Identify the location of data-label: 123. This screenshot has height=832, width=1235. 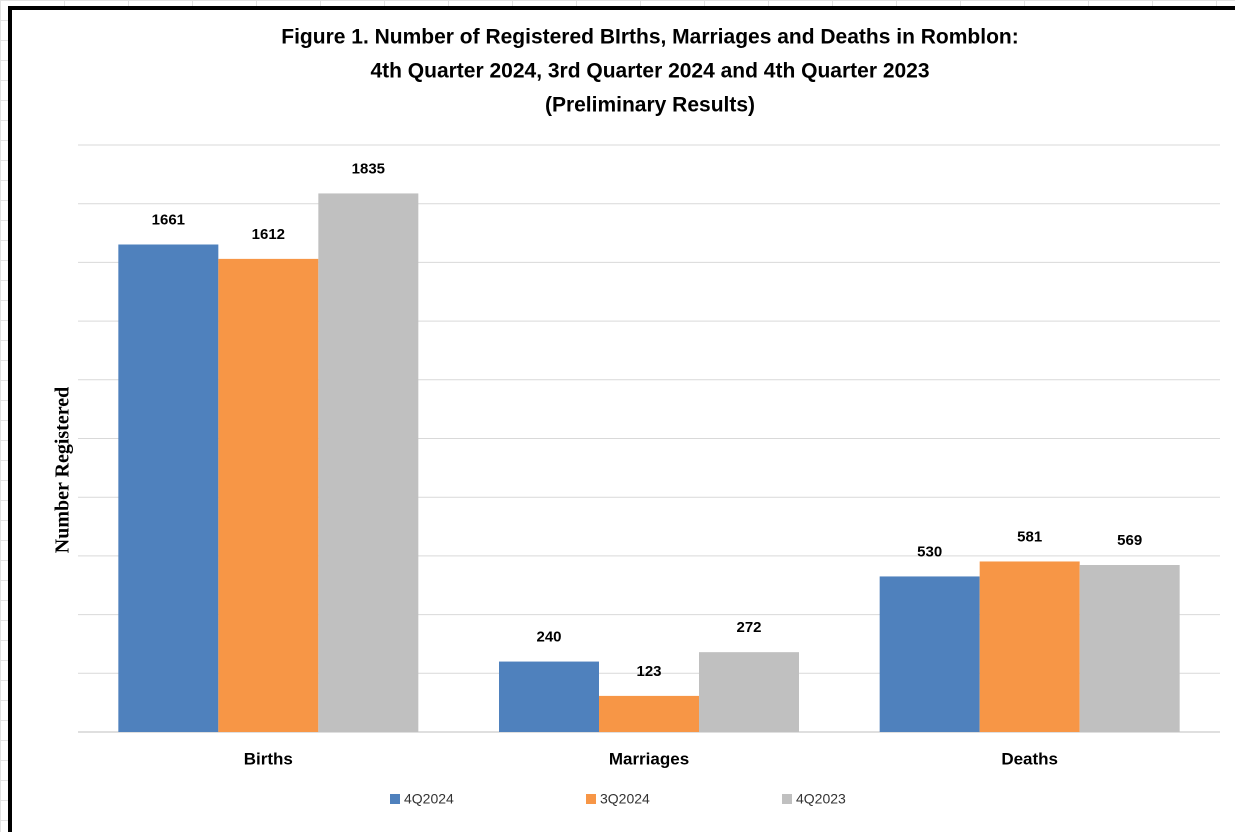
(648, 671).